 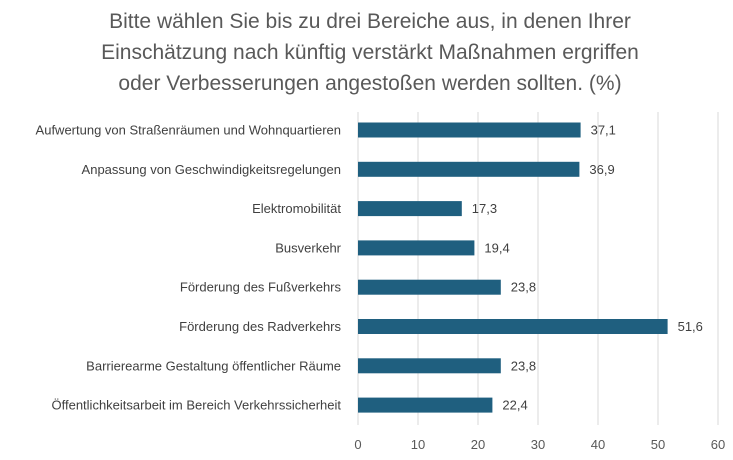 What do you see at coordinates (260, 326) in the screenshot?
I see `category-label: Förderung des Radverkehrs` at bounding box center [260, 326].